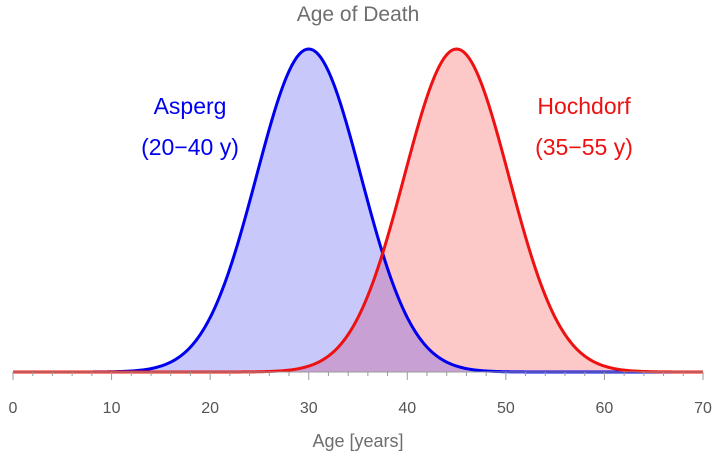  Describe the element at coordinates (112, 408) in the screenshot. I see `x-tick-label: 10` at that location.